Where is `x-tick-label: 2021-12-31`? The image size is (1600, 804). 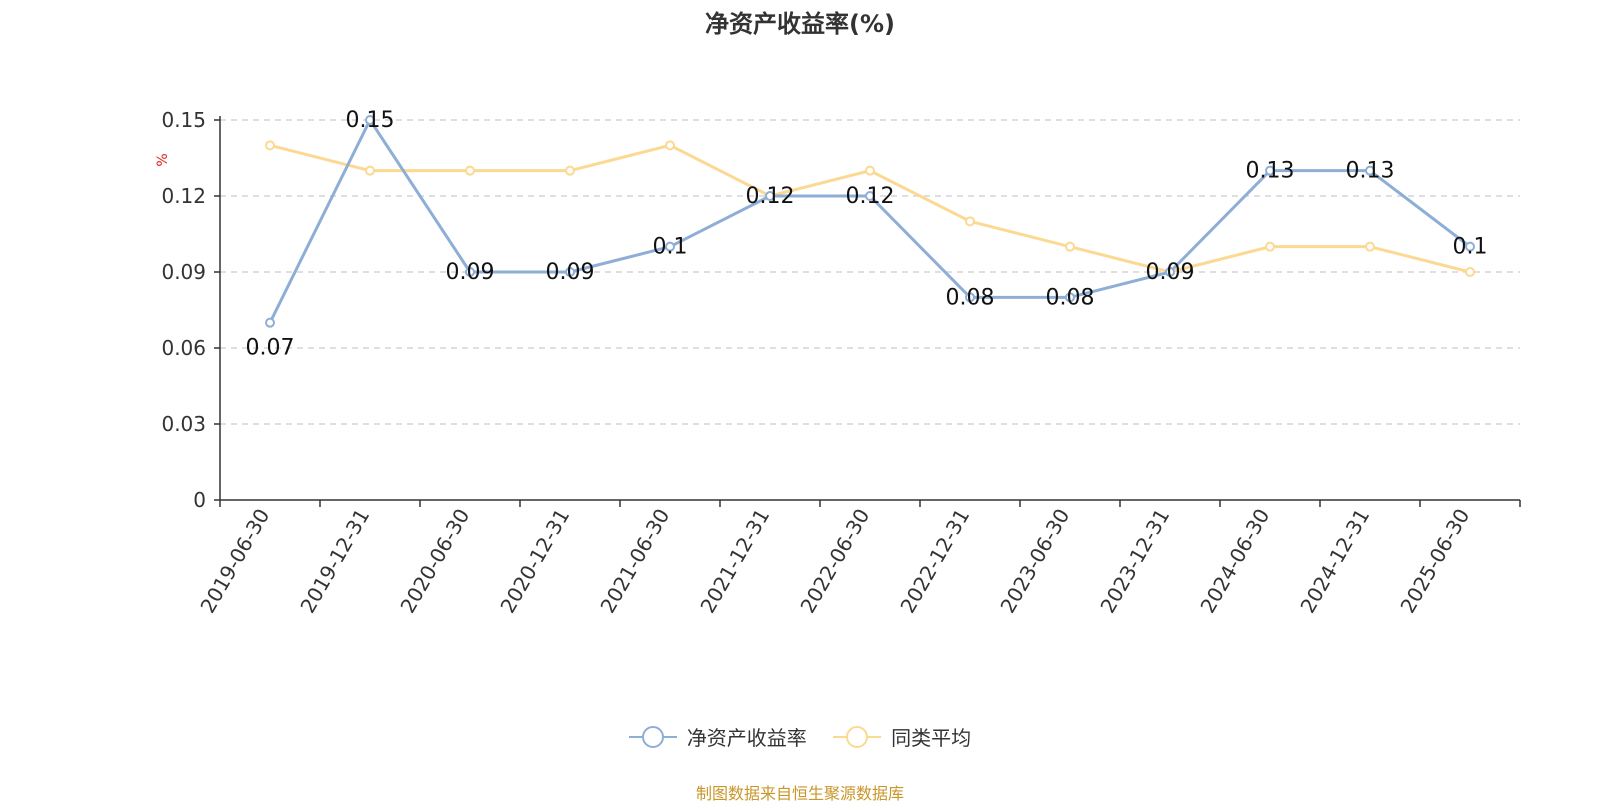
x-tick-label: 2021-12-31 is located at coordinates (734, 561).